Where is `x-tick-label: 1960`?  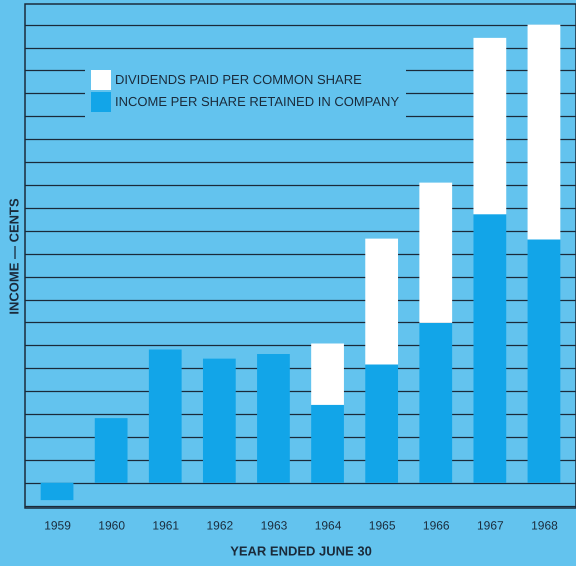 x-tick-label: 1960 is located at coordinates (112, 525).